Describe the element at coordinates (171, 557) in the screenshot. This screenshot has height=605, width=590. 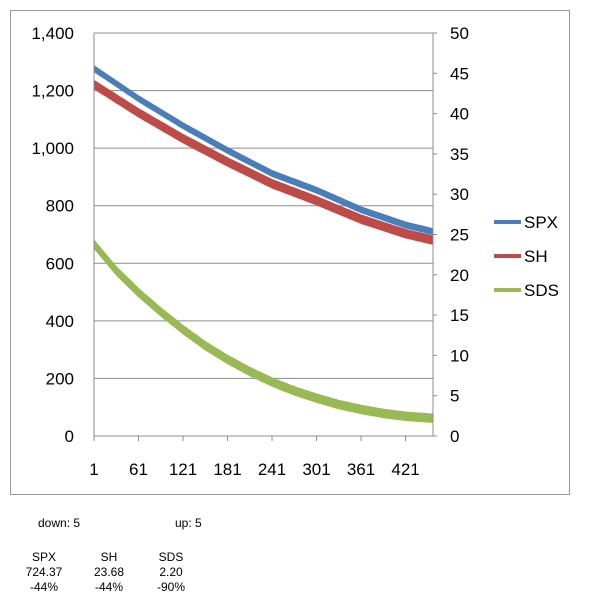
I see `stat-name: SDS` at that location.